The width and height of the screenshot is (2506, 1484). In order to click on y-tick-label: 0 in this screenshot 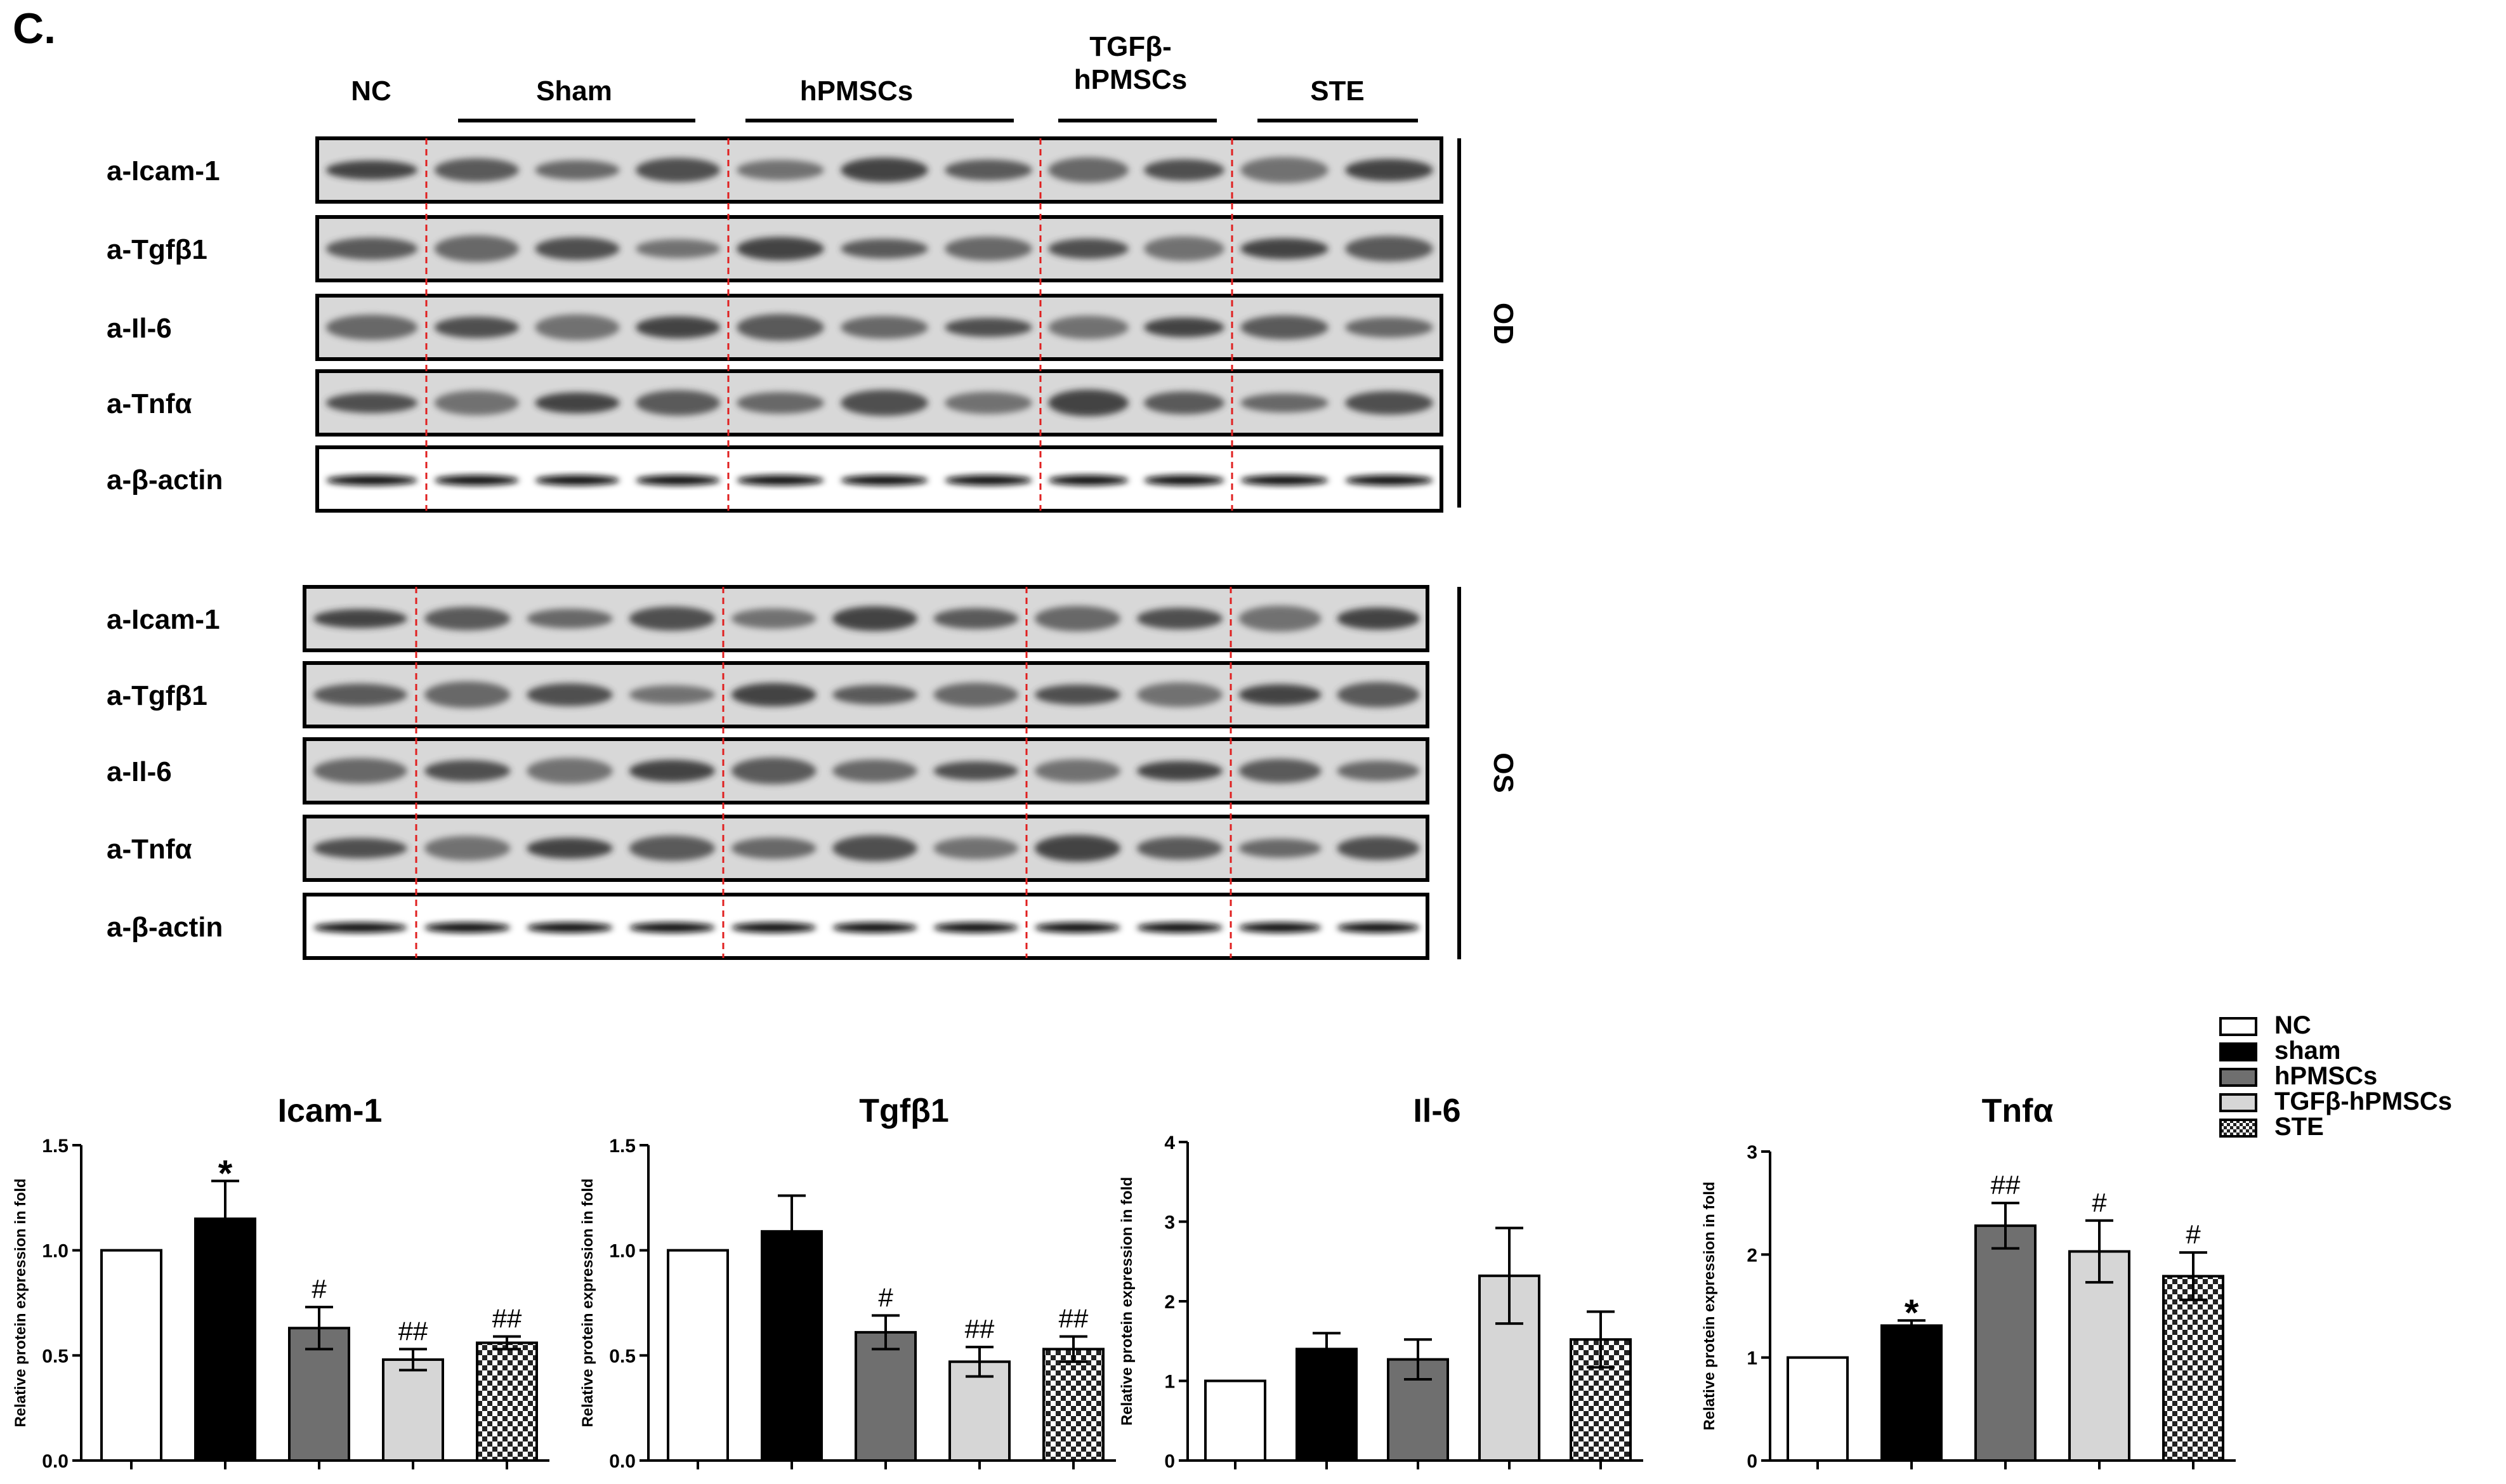, I will do `click(1169, 1461)`.